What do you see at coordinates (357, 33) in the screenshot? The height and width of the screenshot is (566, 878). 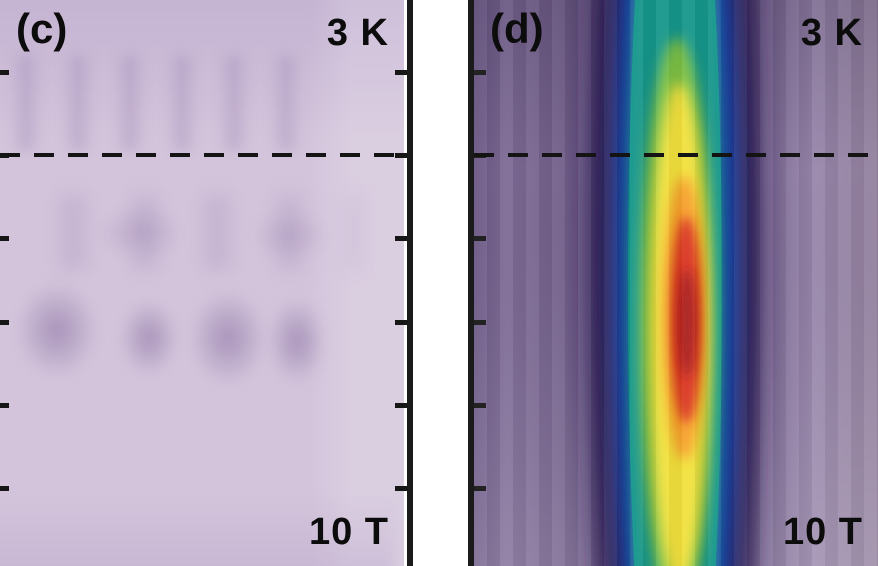 I see `panel-c-temperature-label: 3 K` at bounding box center [357, 33].